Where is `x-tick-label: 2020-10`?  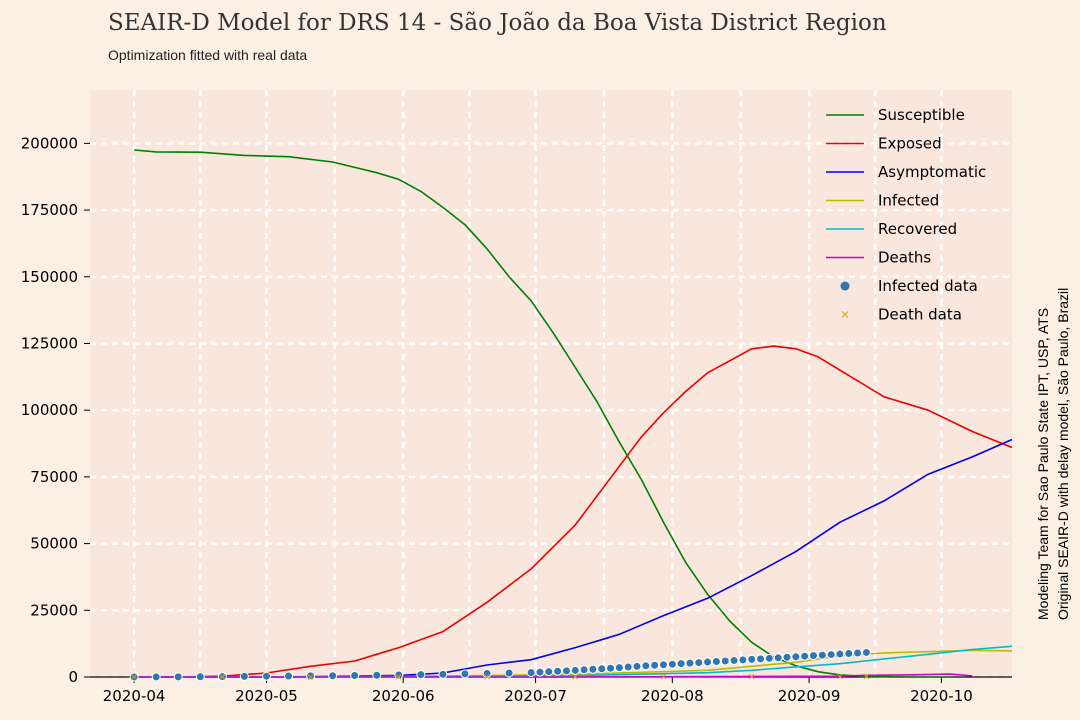
x-tick-label: 2020-10 is located at coordinates (941, 696).